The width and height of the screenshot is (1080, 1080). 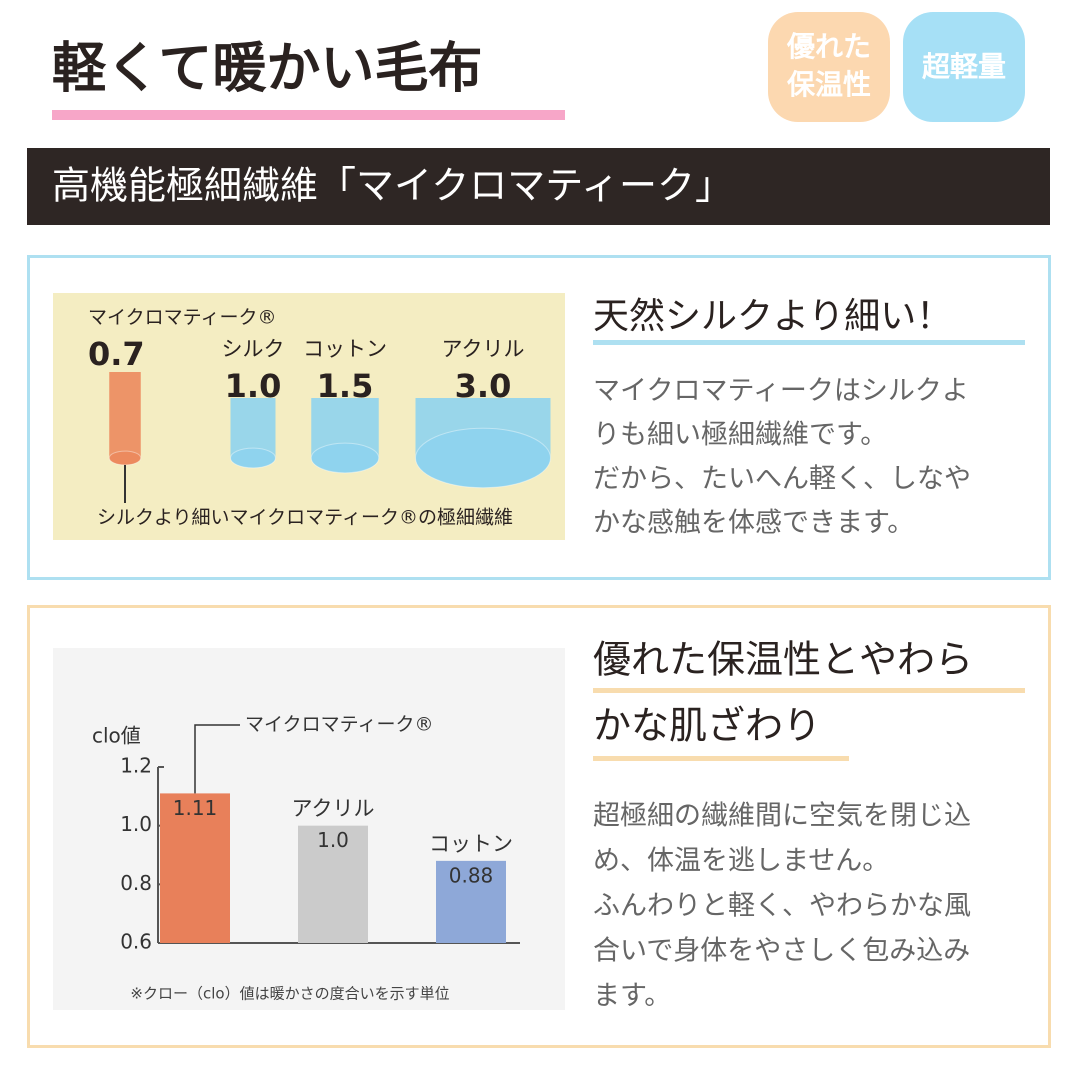 I want to click on category-label: コットン, so click(x=471, y=844).